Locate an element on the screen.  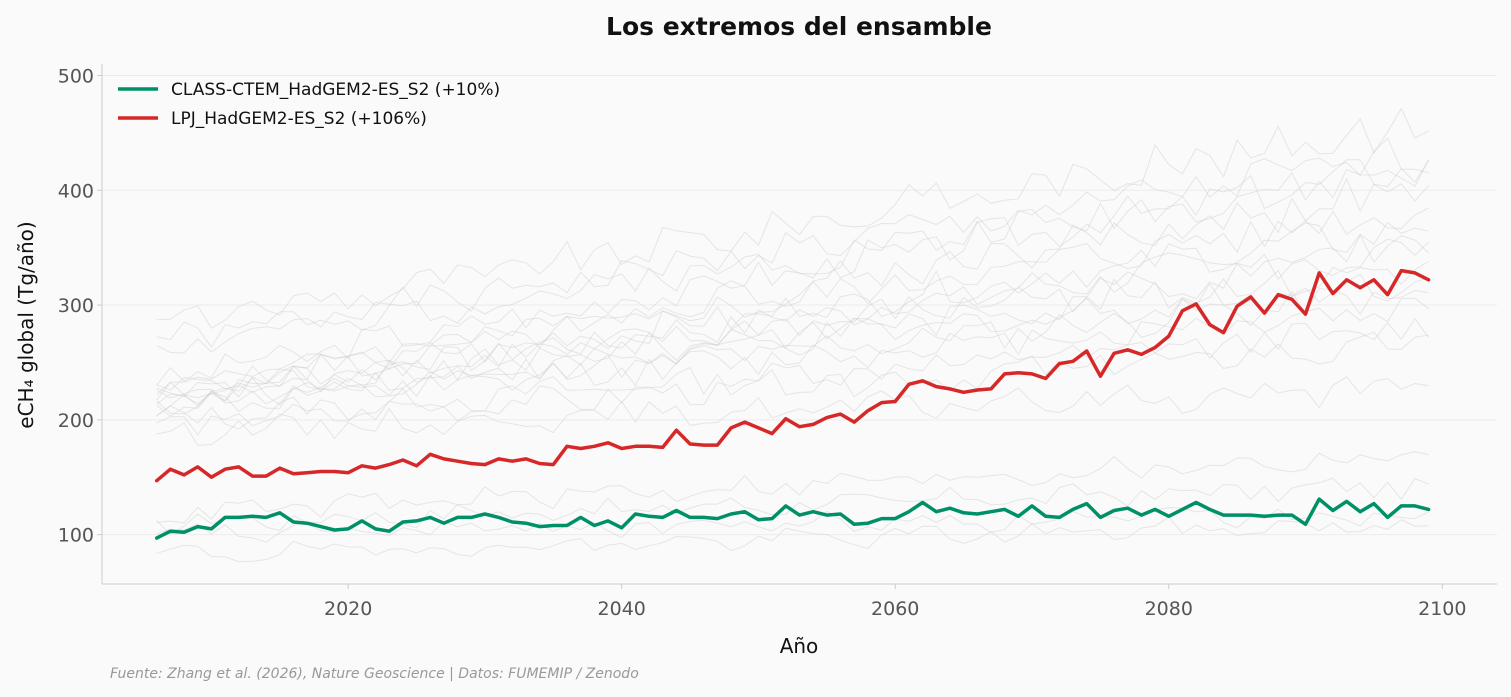
y-axis-ticks: 100 200 300 400 500 is located at coordinates (80, 306).